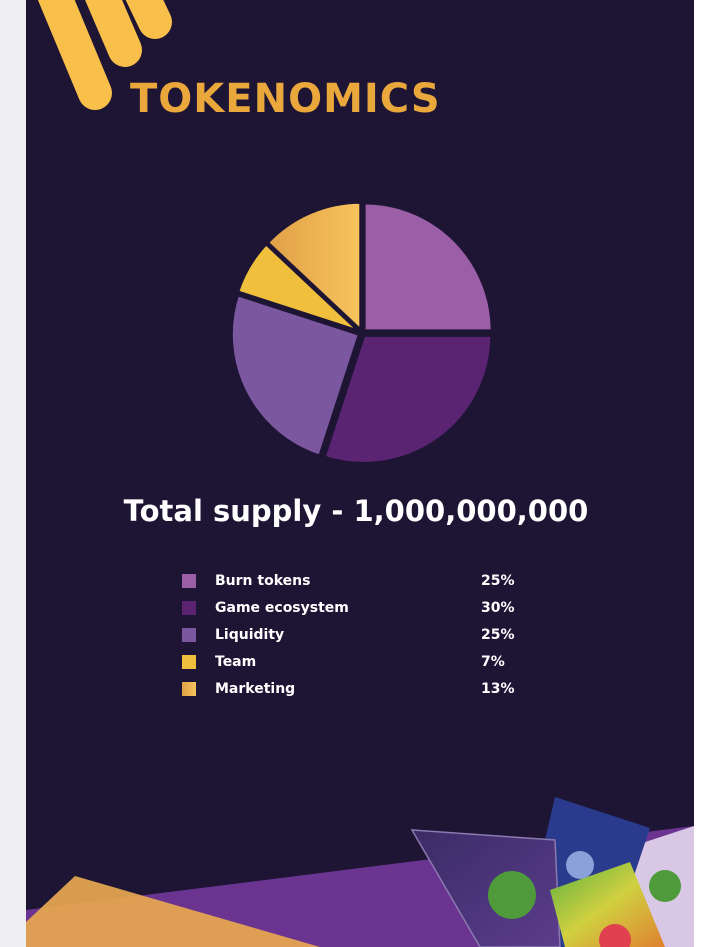  What do you see at coordinates (255, 689) in the screenshot?
I see `legend-label: Marketing` at bounding box center [255, 689].